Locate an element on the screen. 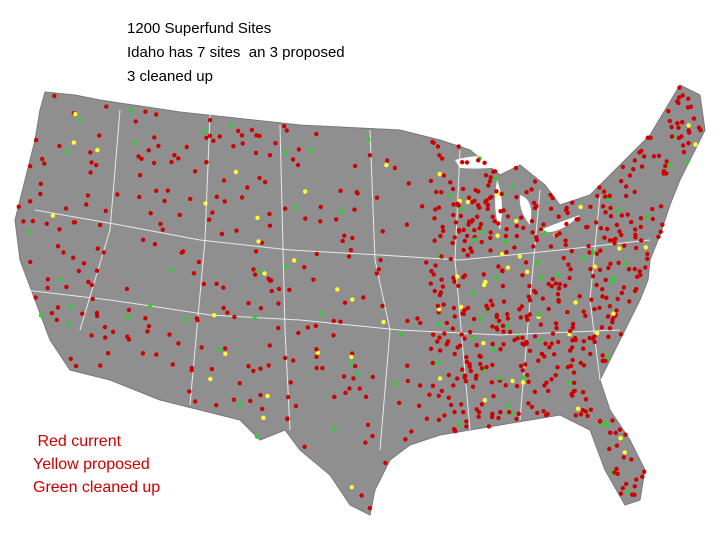 The height and width of the screenshot is (540, 720). legend-line: Green cleaned up is located at coordinates (96, 487).